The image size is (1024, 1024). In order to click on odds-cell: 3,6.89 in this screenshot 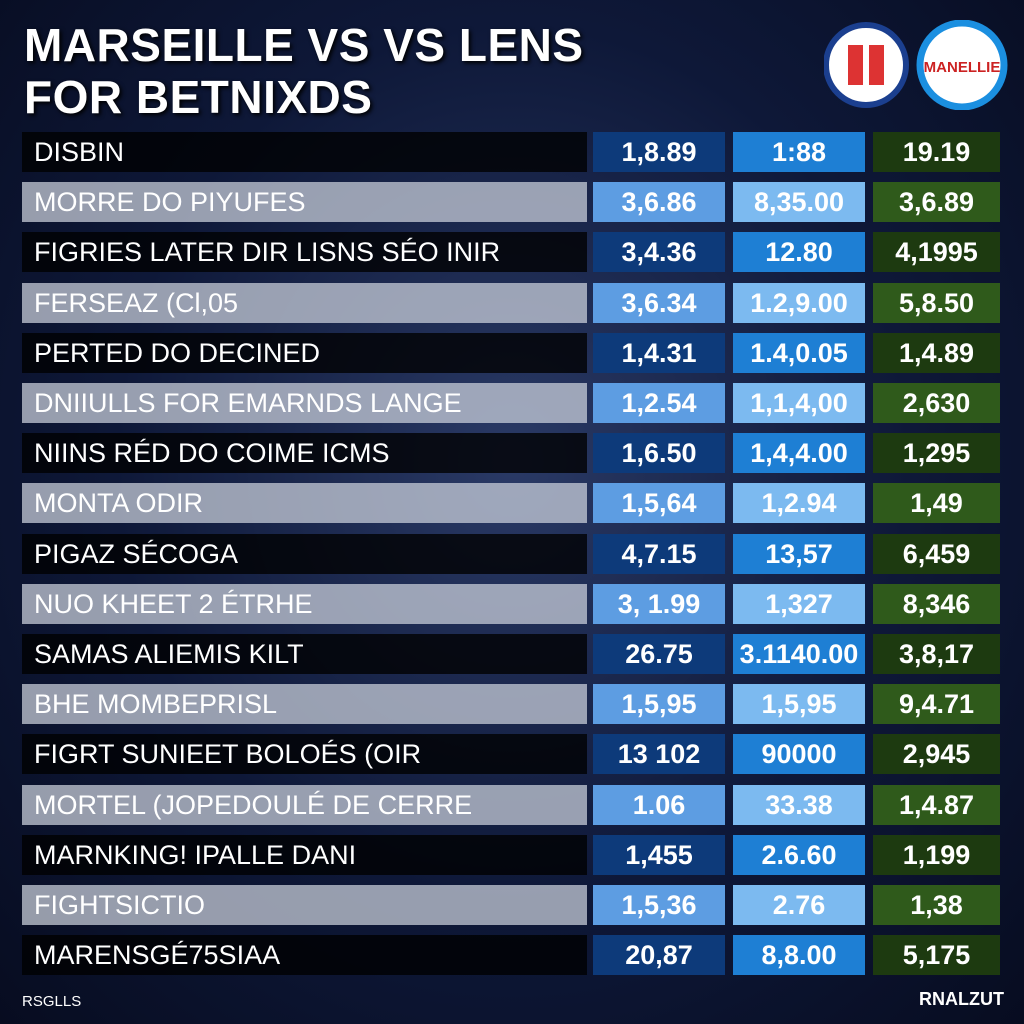, I will do `click(936, 202)`.